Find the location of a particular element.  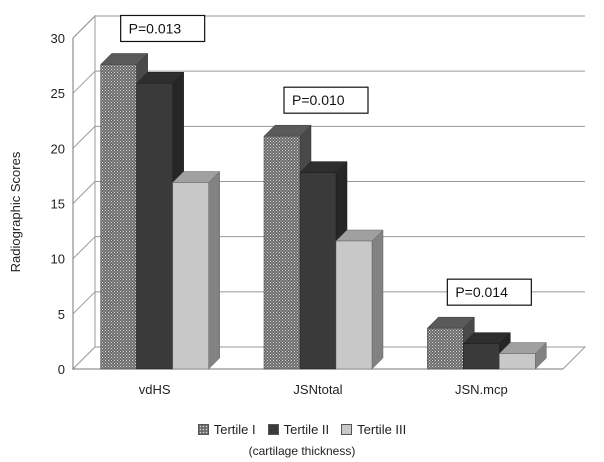

y-tick-label: 25 is located at coordinates (58, 93).